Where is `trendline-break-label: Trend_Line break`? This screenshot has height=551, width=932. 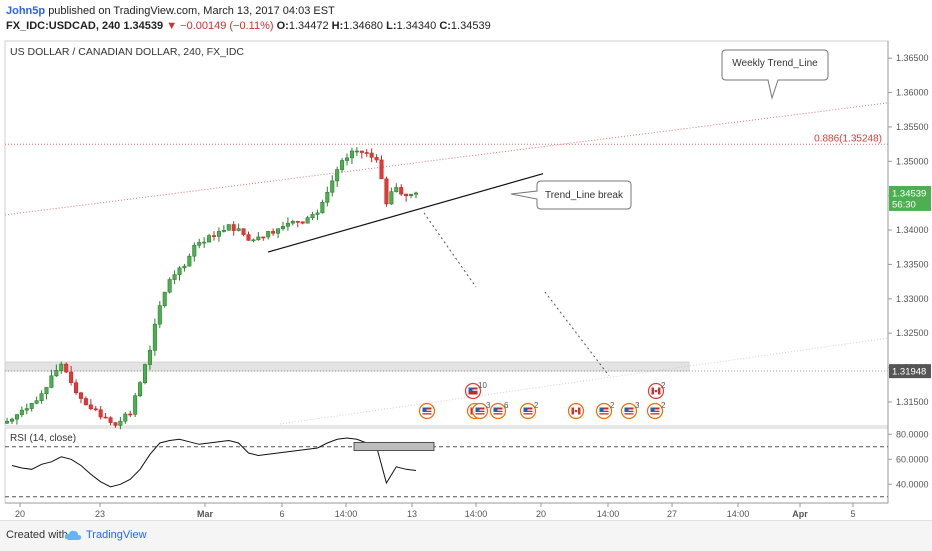
trendline-break-label: Trend_Line break is located at coordinates (584, 195).